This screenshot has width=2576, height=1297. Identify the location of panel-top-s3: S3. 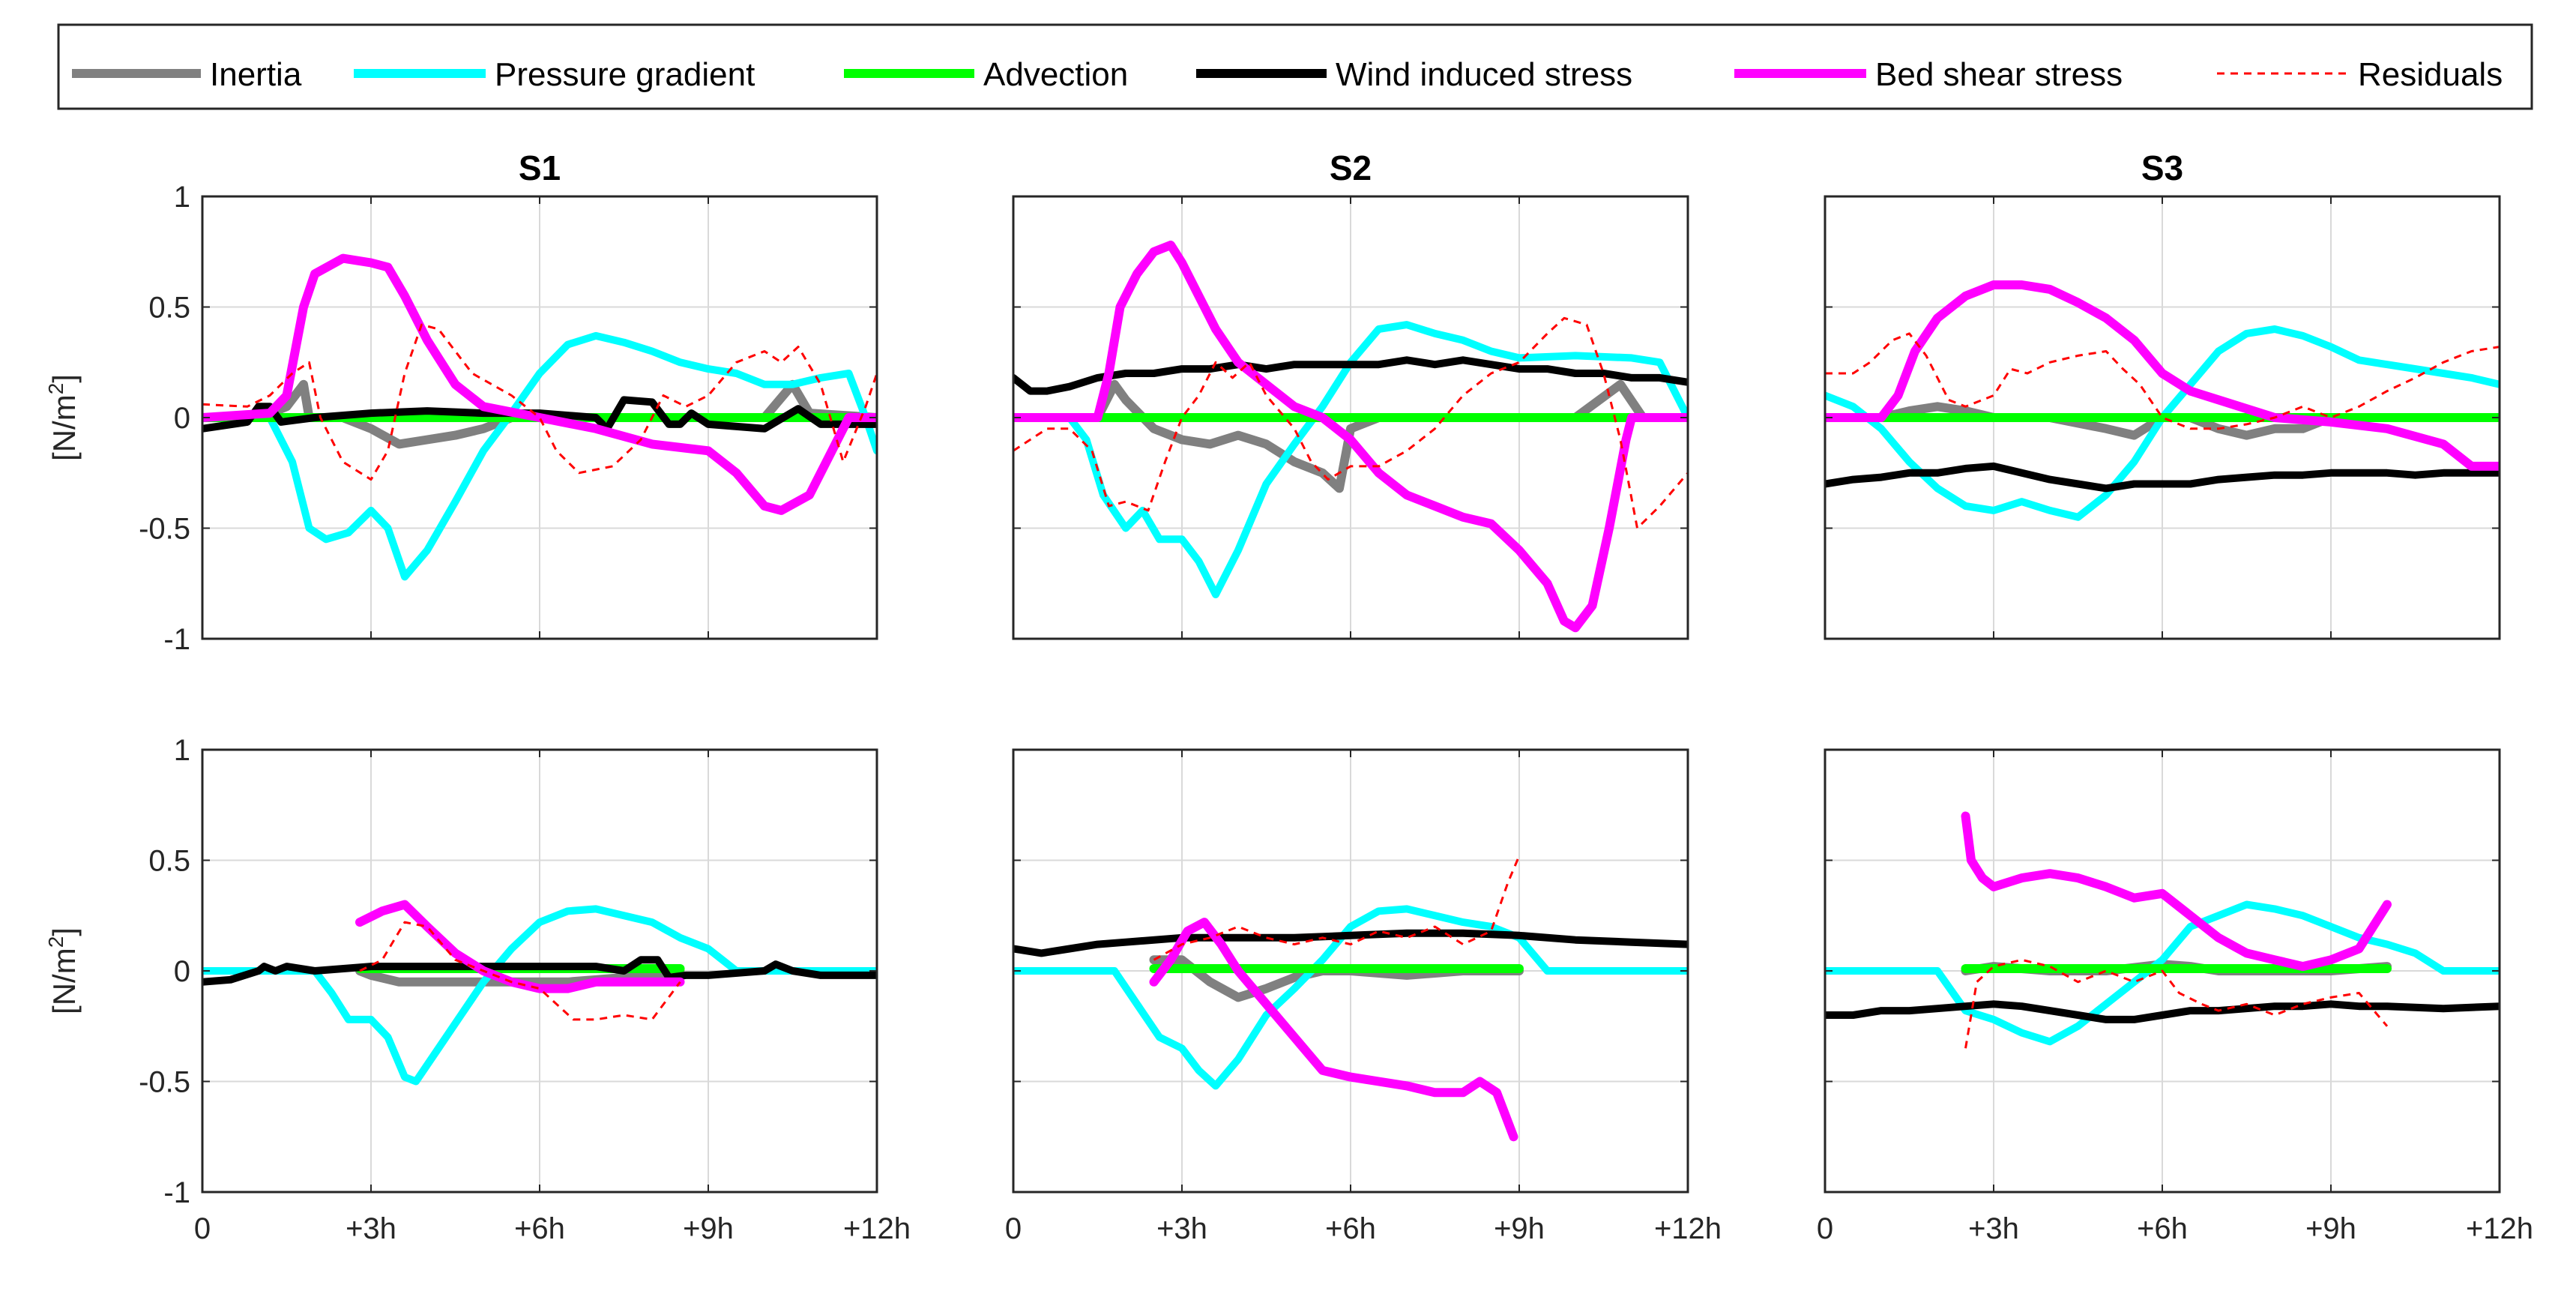
(2162, 394).